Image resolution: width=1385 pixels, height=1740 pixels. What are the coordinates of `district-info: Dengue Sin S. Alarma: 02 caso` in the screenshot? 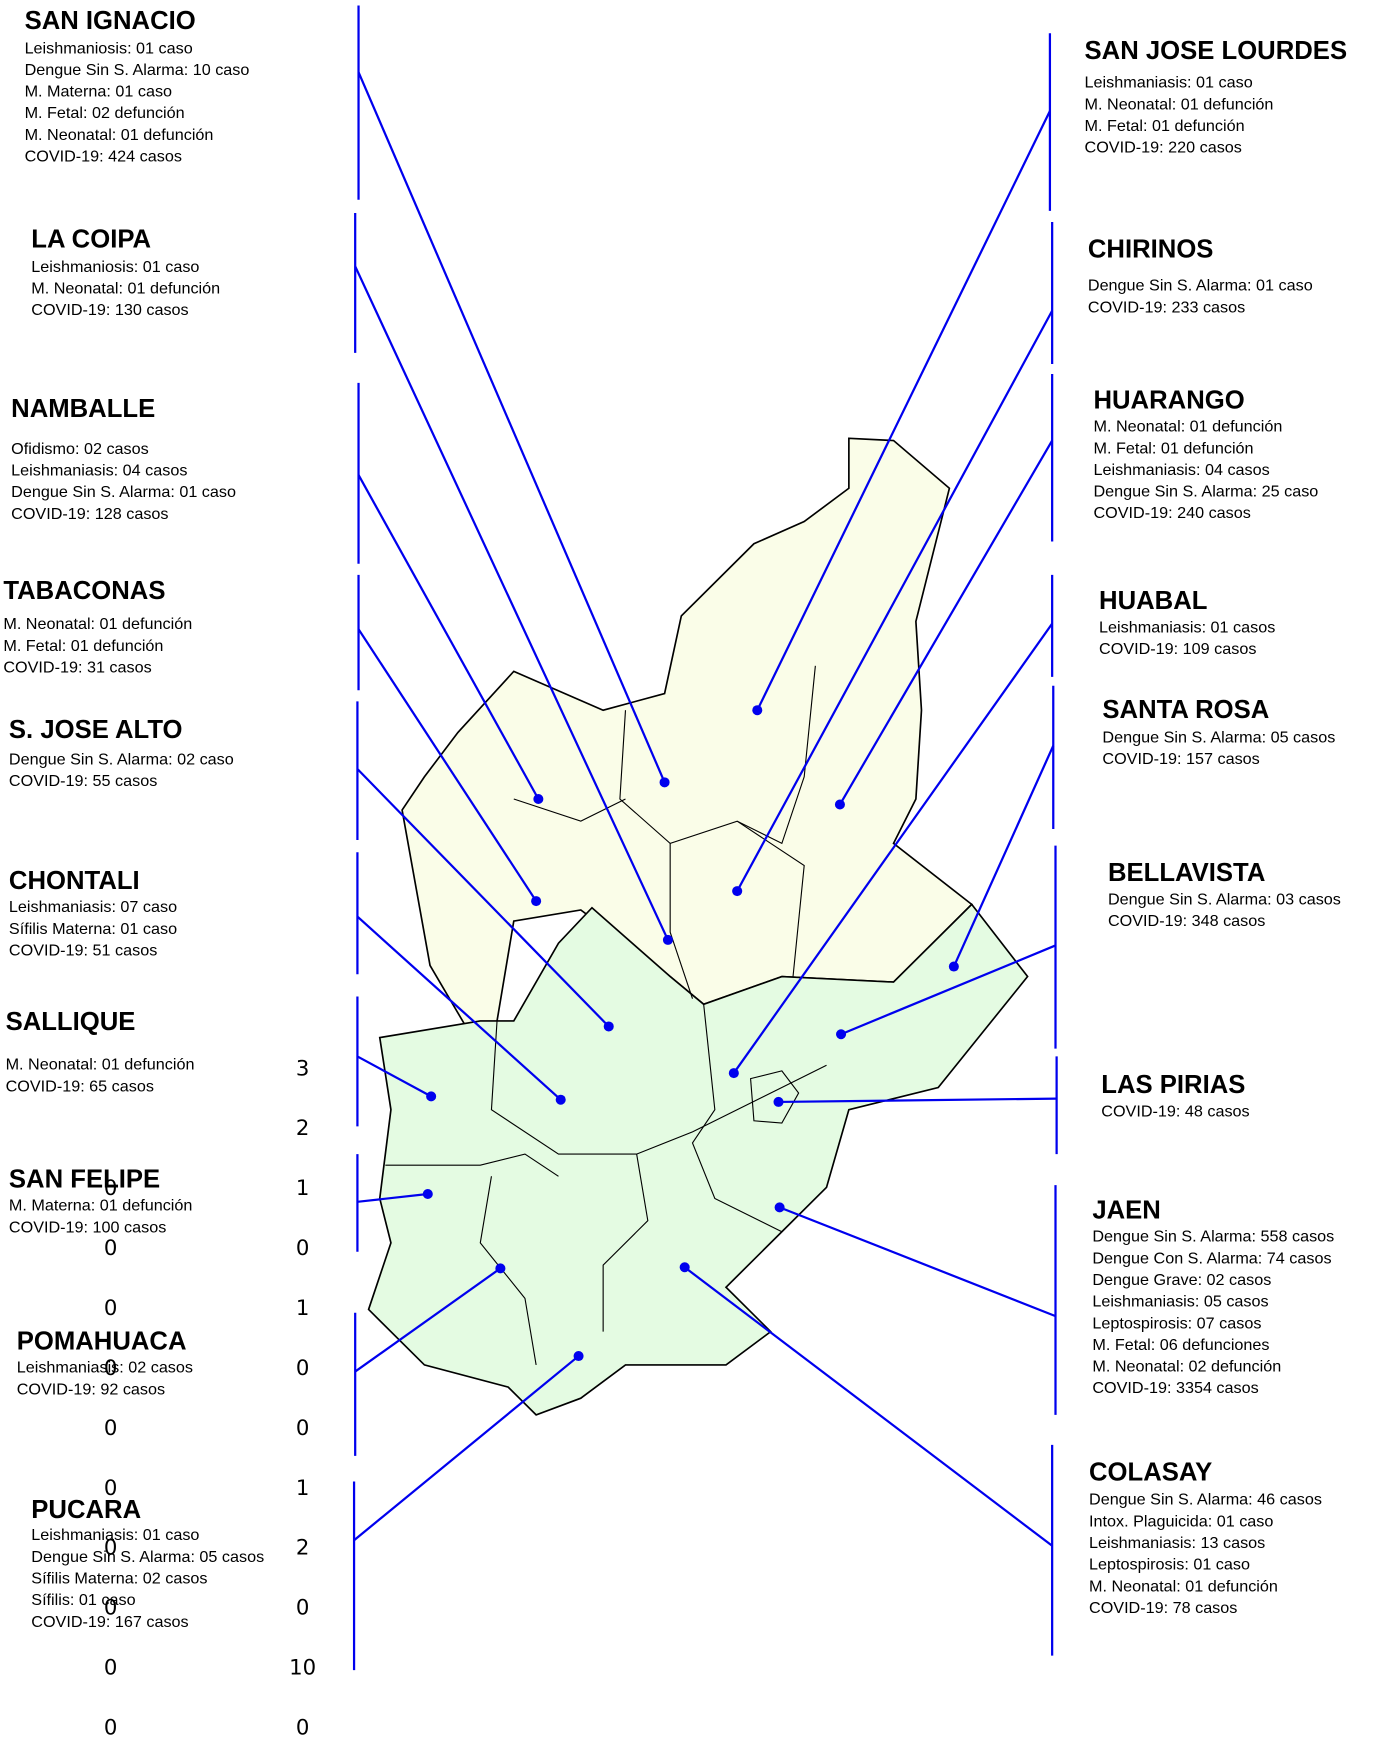 It's located at (121, 760).